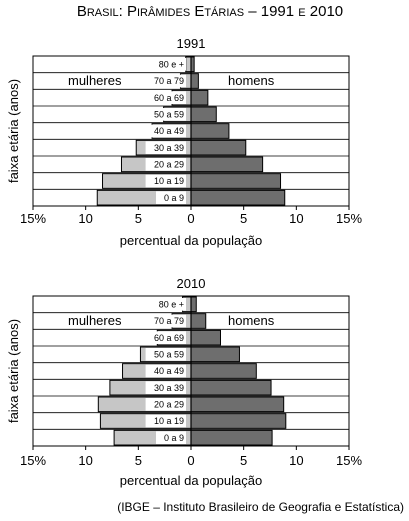 The height and width of the screenshot is (521, 409). I want to click on figure-title: Brasil: Pirâmides Etárias – 1991 e 2010, so click(210, 11).